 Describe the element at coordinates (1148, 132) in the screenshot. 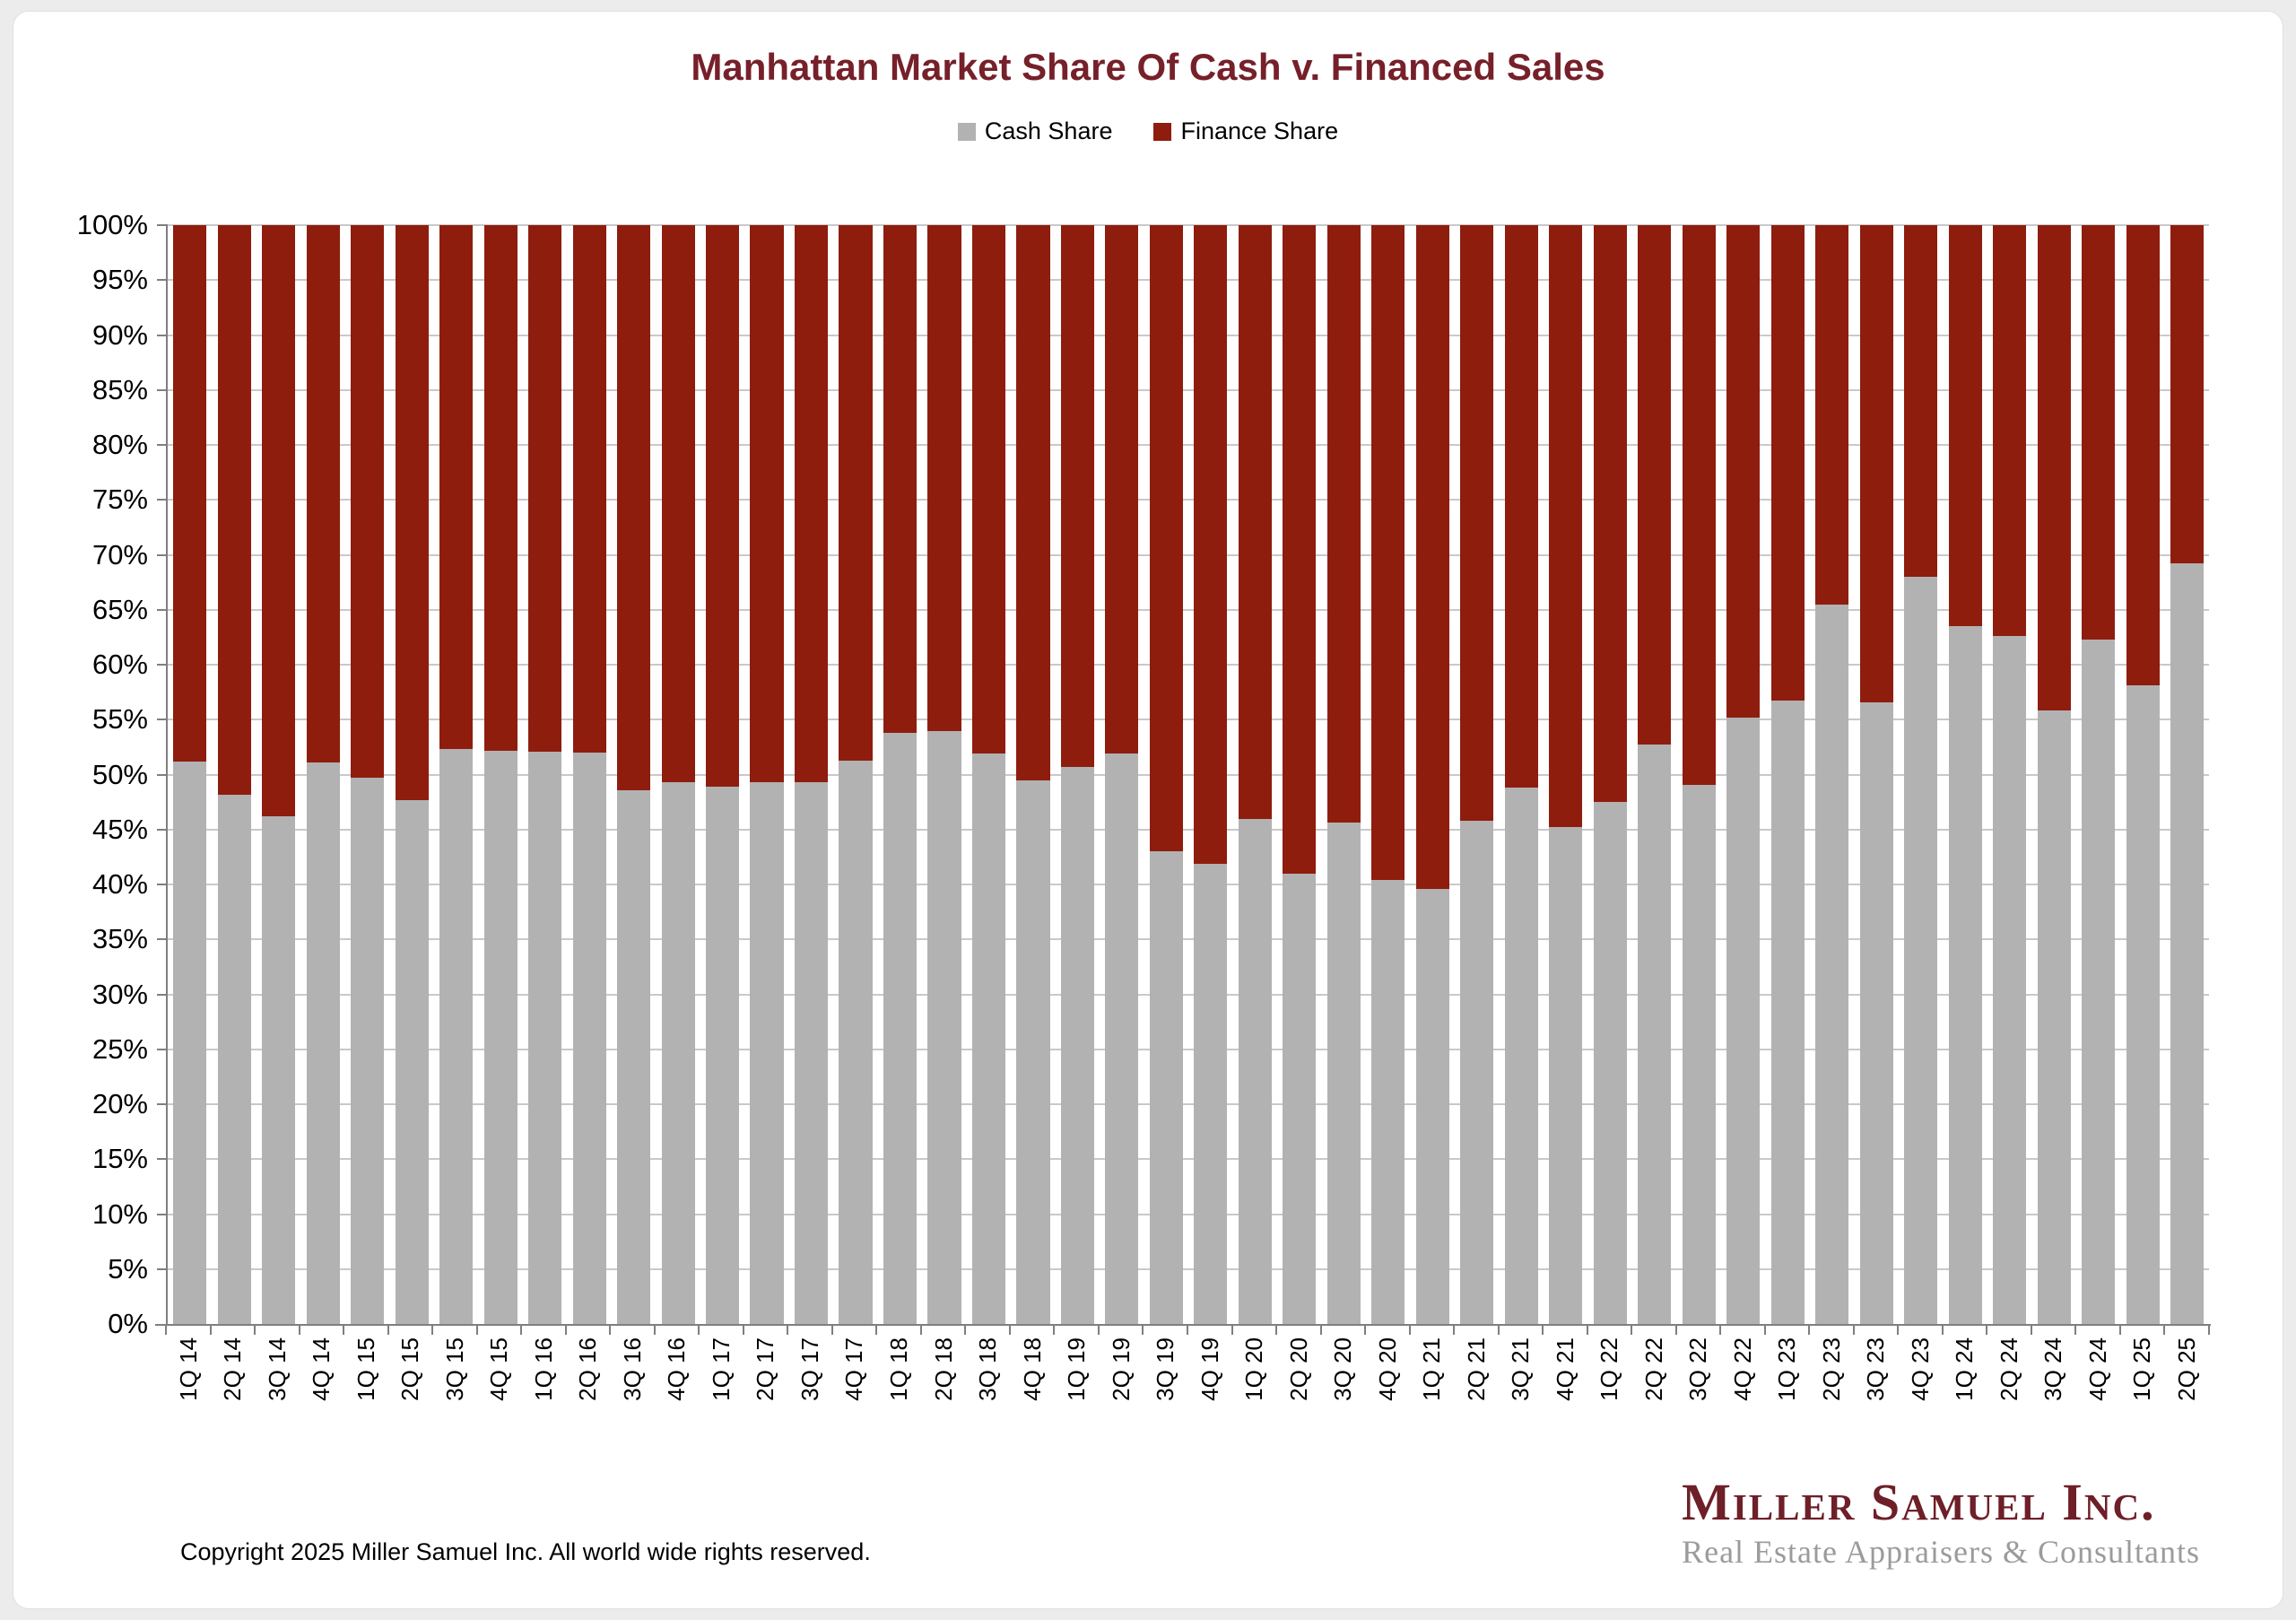

I see `legend: Cash Share Finance Share` at that location.